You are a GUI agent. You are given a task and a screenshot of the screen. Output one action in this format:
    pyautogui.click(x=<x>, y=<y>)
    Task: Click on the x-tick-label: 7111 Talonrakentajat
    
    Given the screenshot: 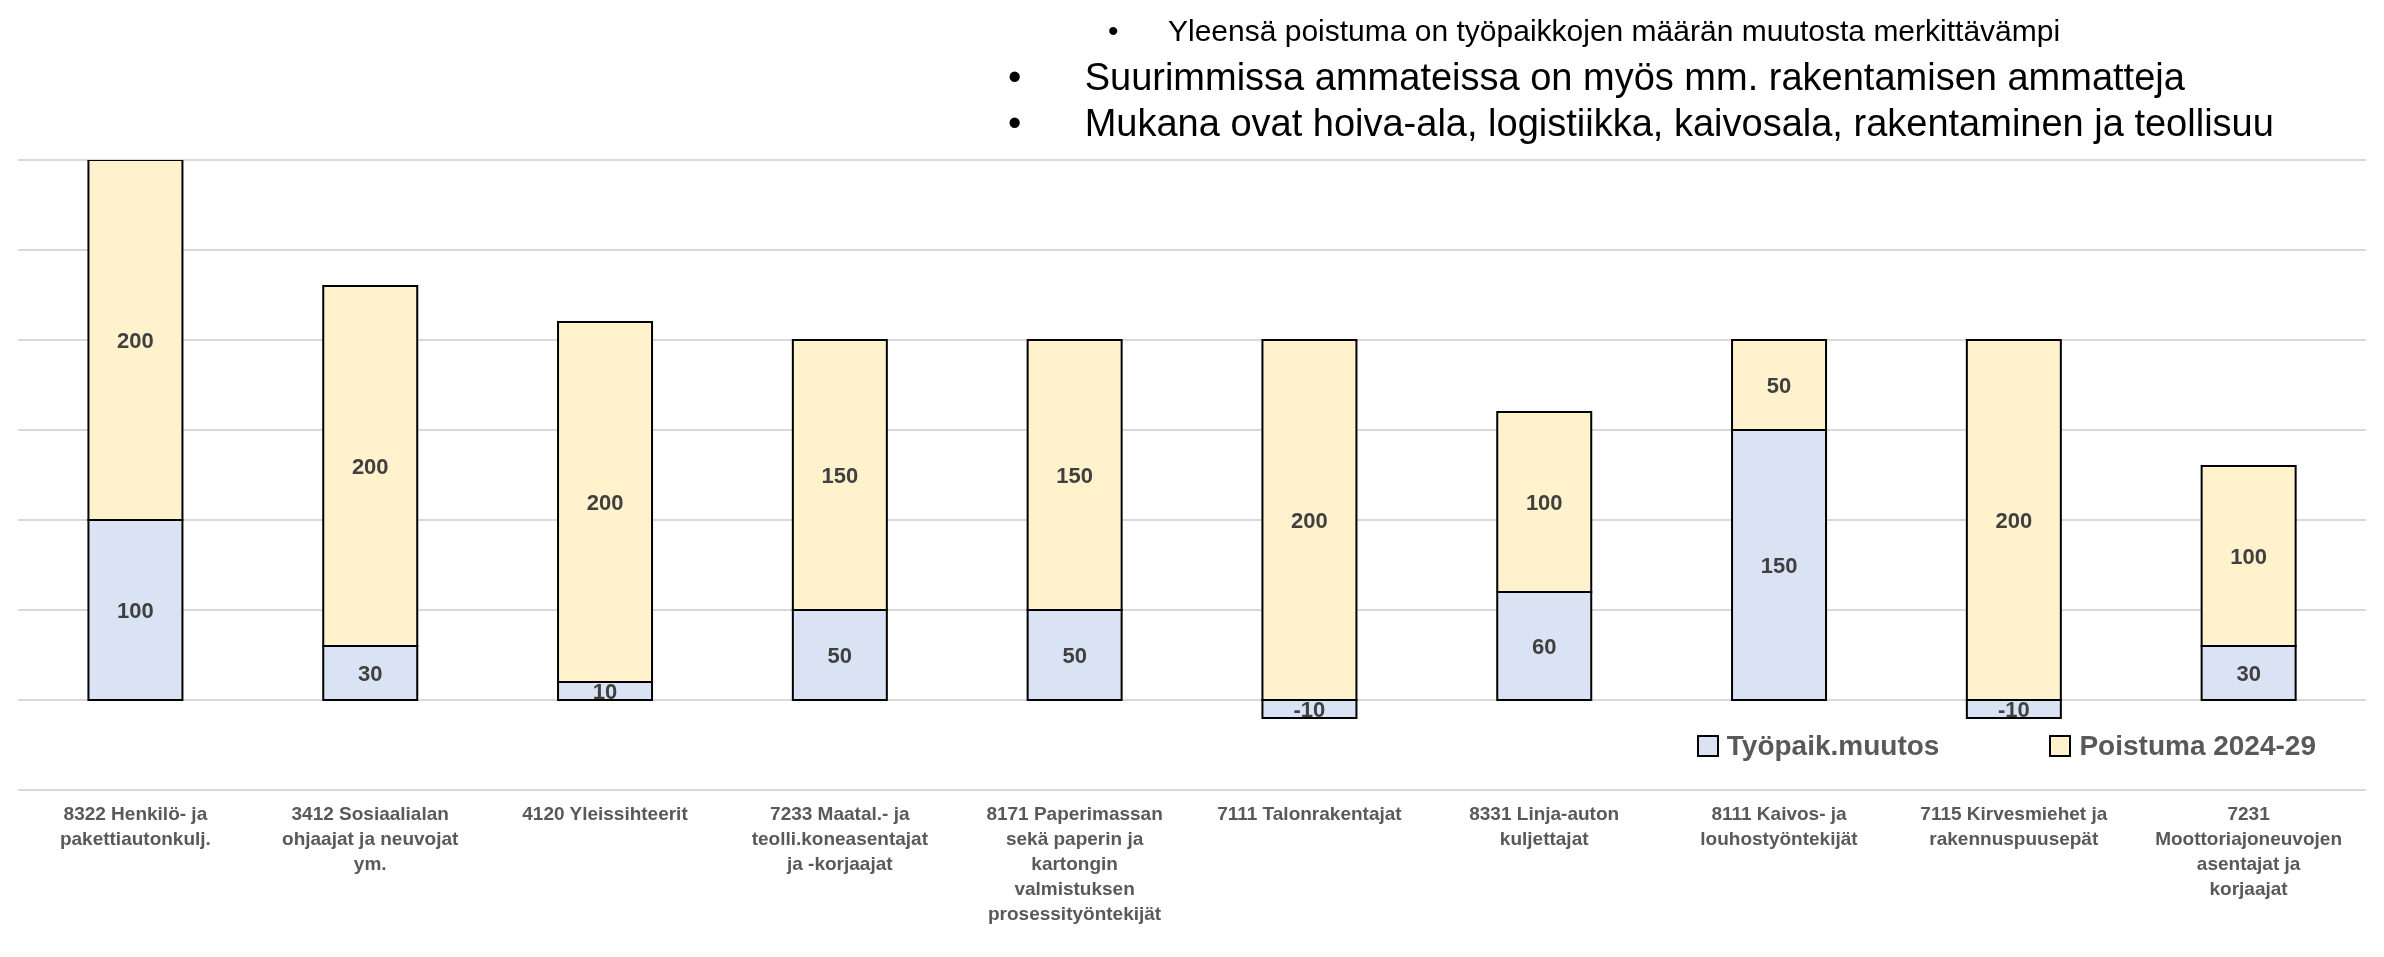 What is the action you would take?
    pyautogui.click(x=1310, y=813)
    